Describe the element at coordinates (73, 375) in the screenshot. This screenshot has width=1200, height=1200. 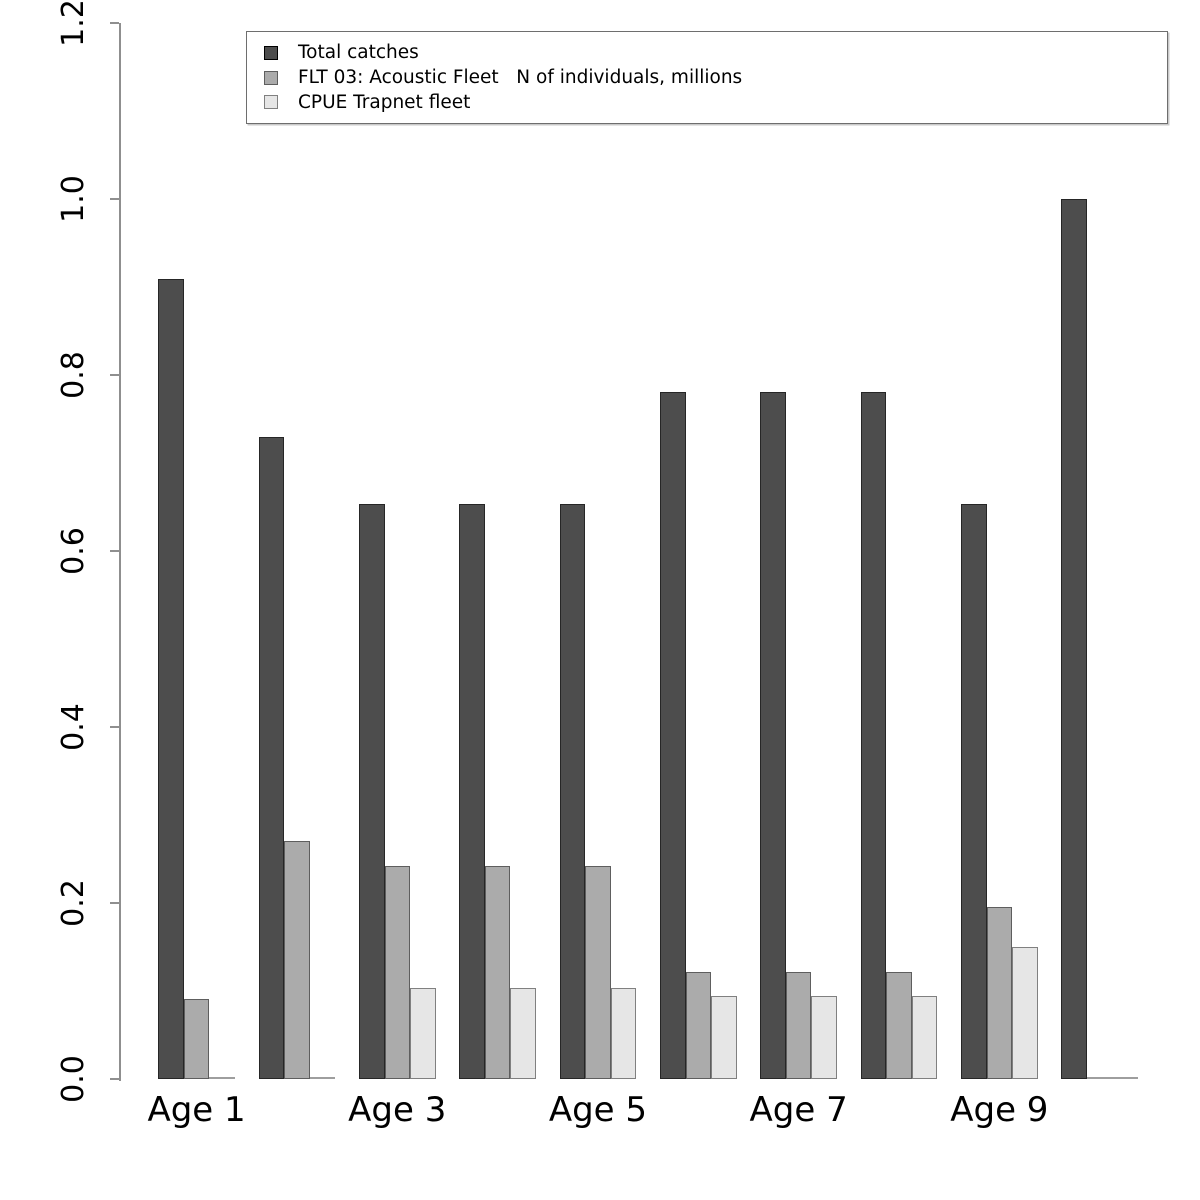
I see `y-tick-label: 0.8` at that location.